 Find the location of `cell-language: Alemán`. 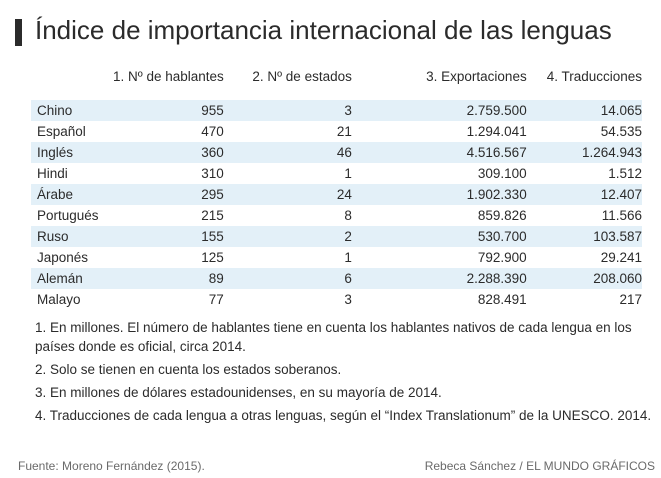

cell-language: Alemán is located at coordinates (72, 278).